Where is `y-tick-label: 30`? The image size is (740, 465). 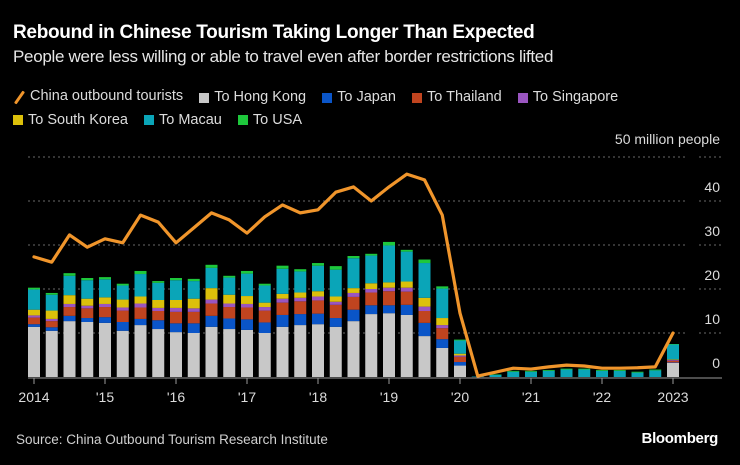
y-tick-label: 30 is located at coordinates (712, 231).